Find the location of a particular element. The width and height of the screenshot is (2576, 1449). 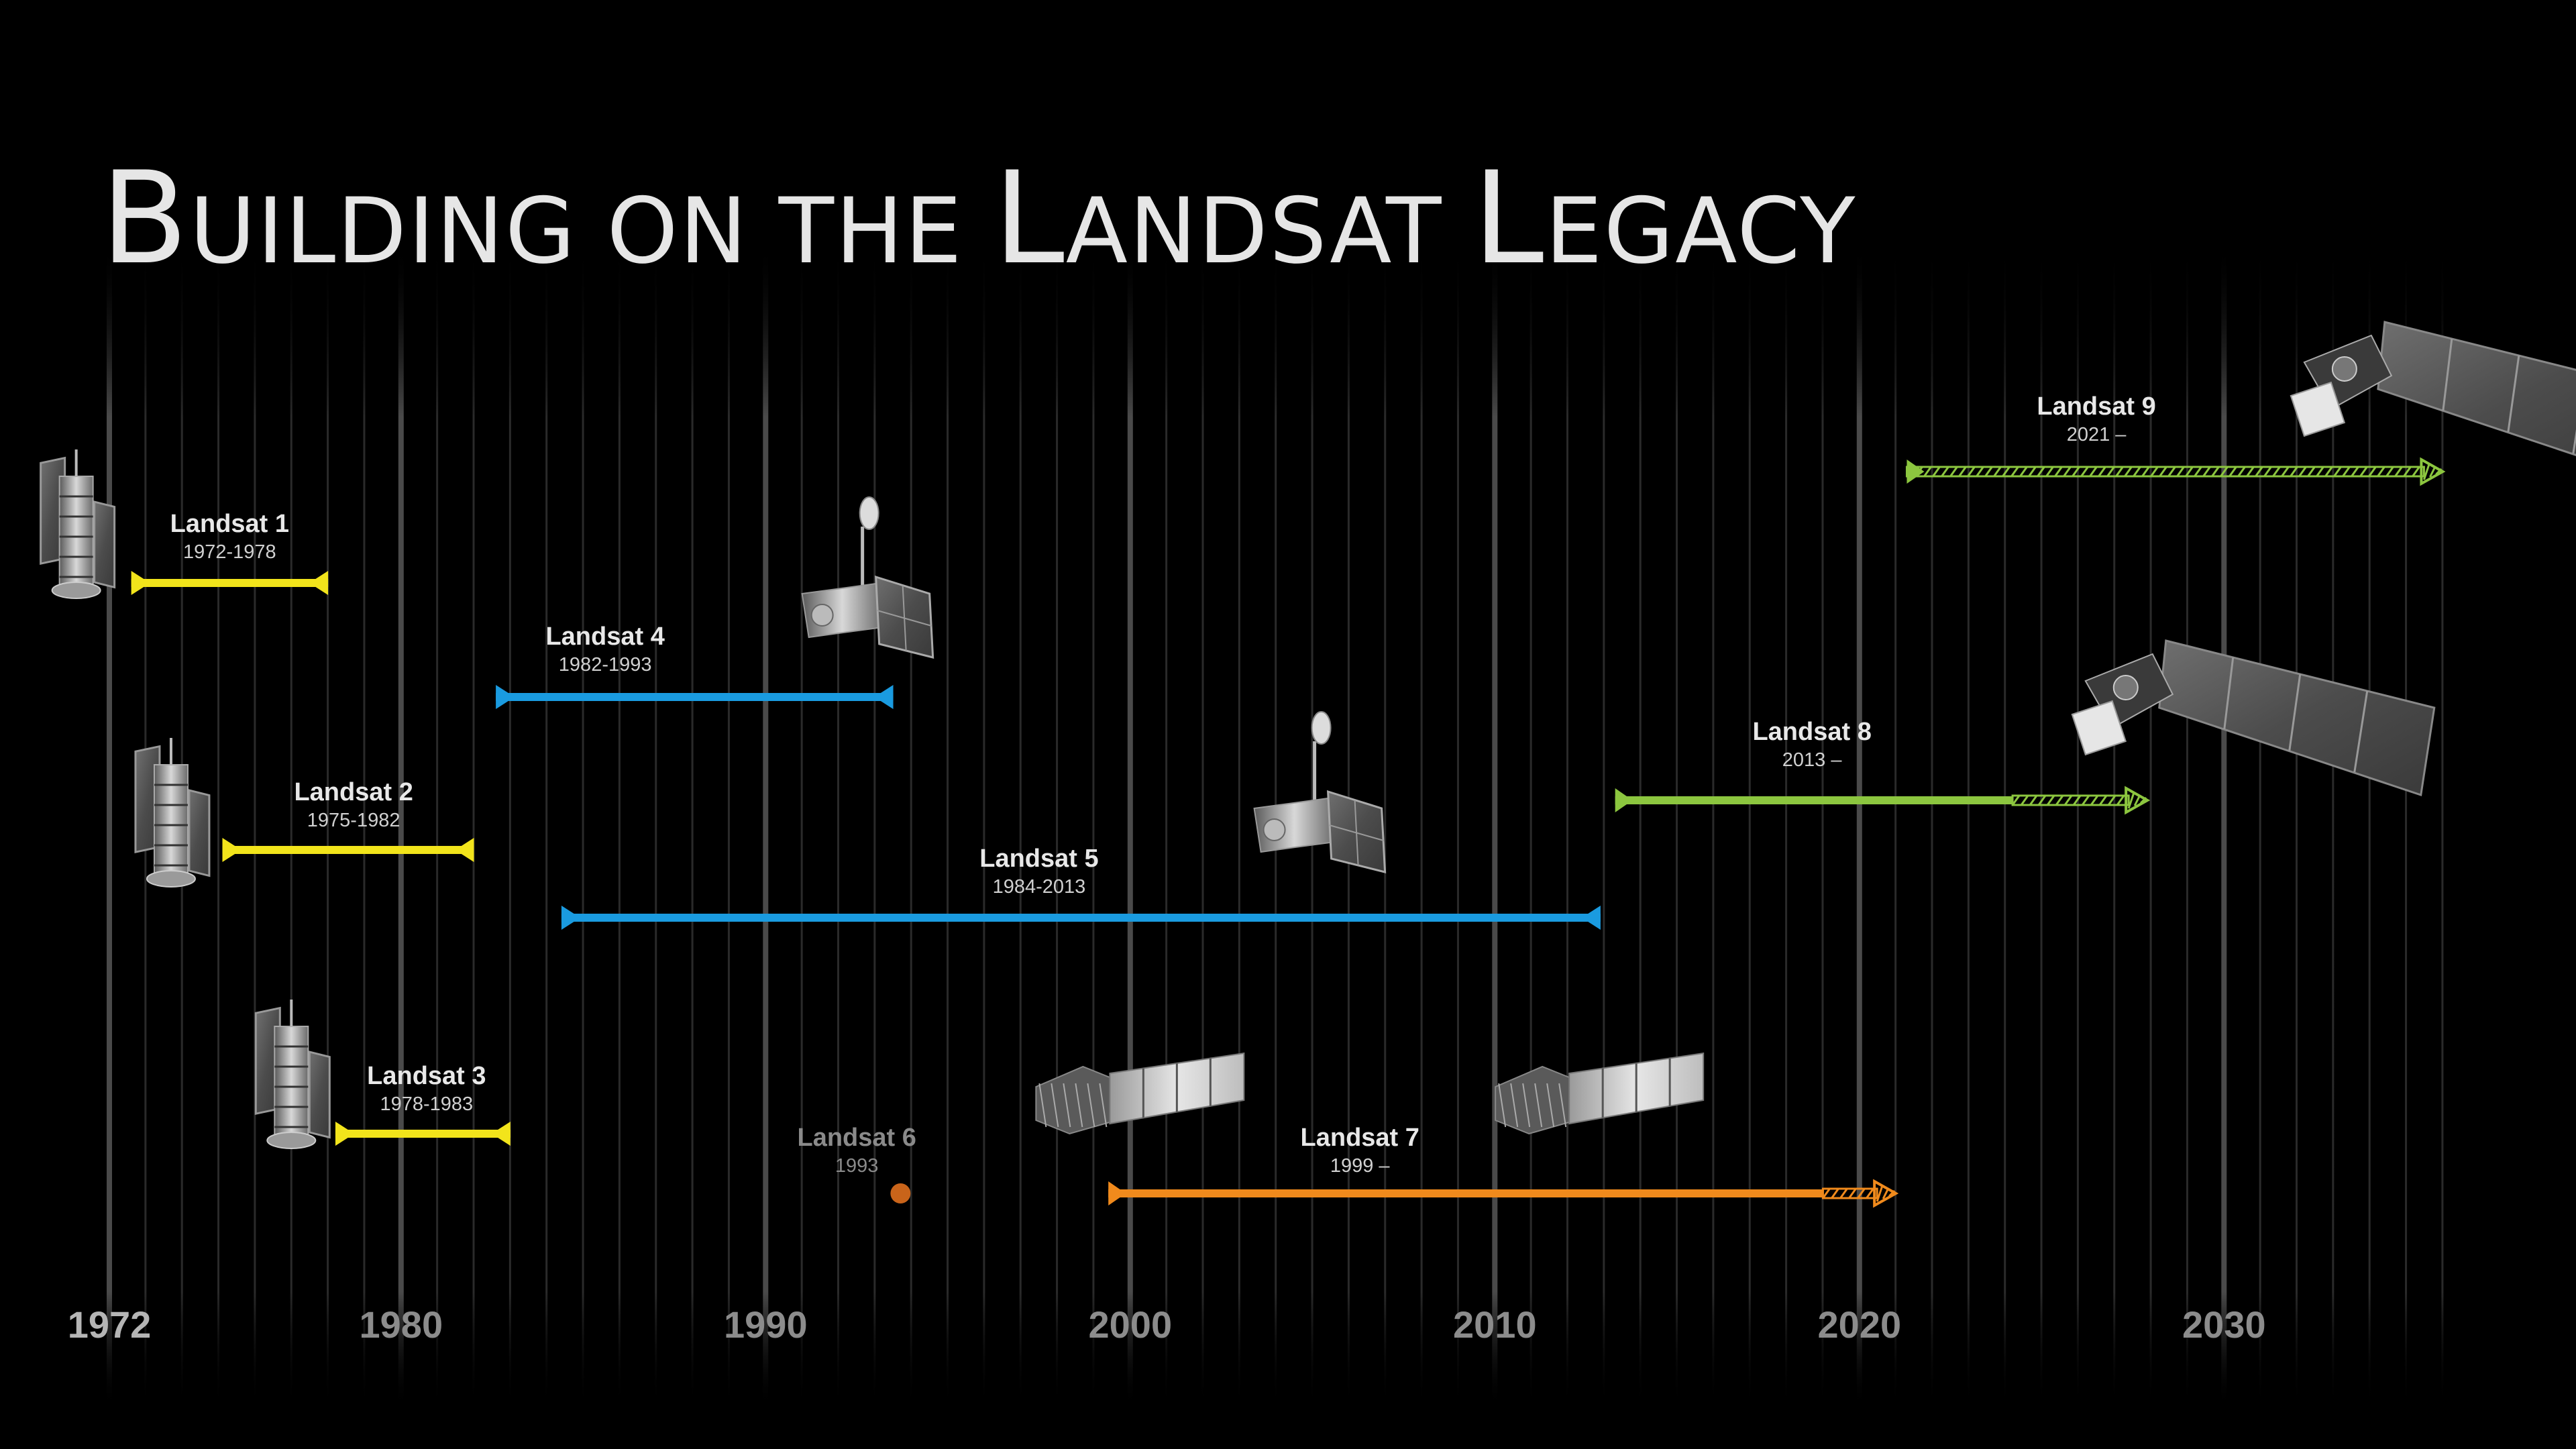

mission-label: Landsat 6 1993 is located at coordinates (856, 1150).